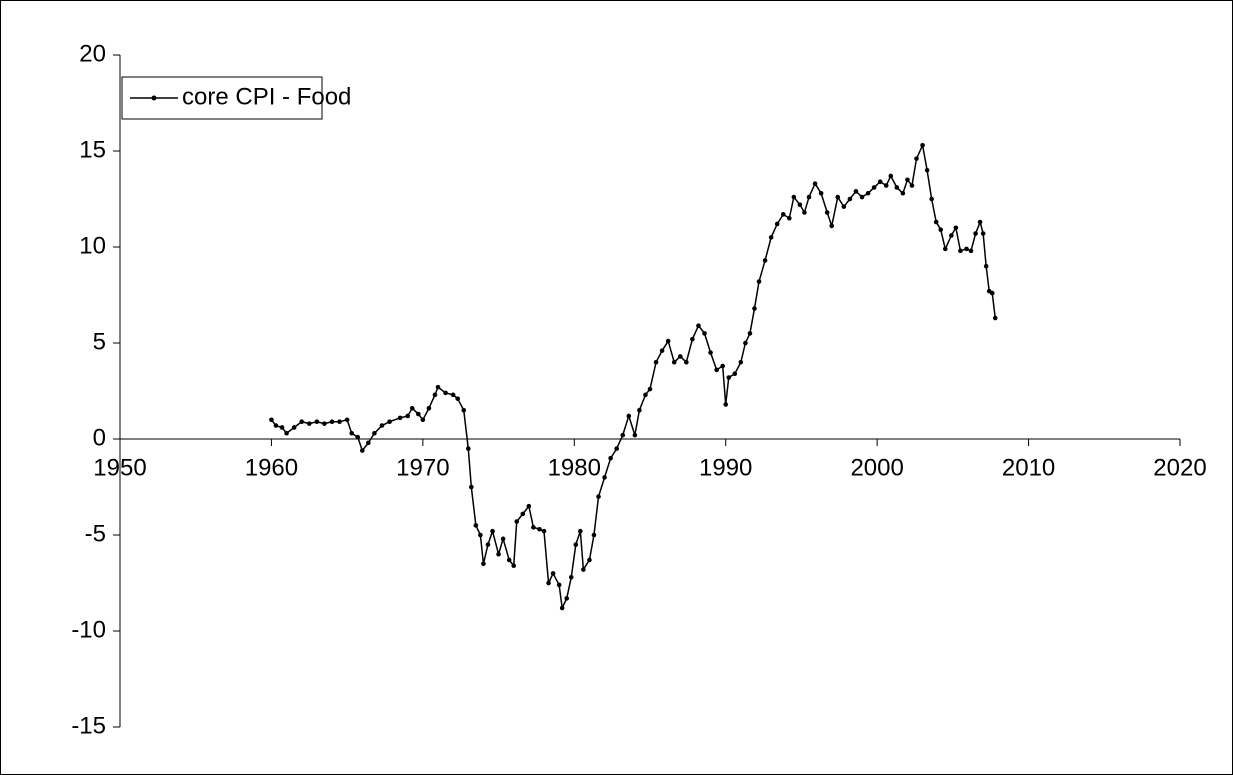 This screenshot has width=1233, height=775. What do you see at coordinates (876, 467) in the screenshot?
I see `x-tick-label: 2000` at bounding box center [876, 467].